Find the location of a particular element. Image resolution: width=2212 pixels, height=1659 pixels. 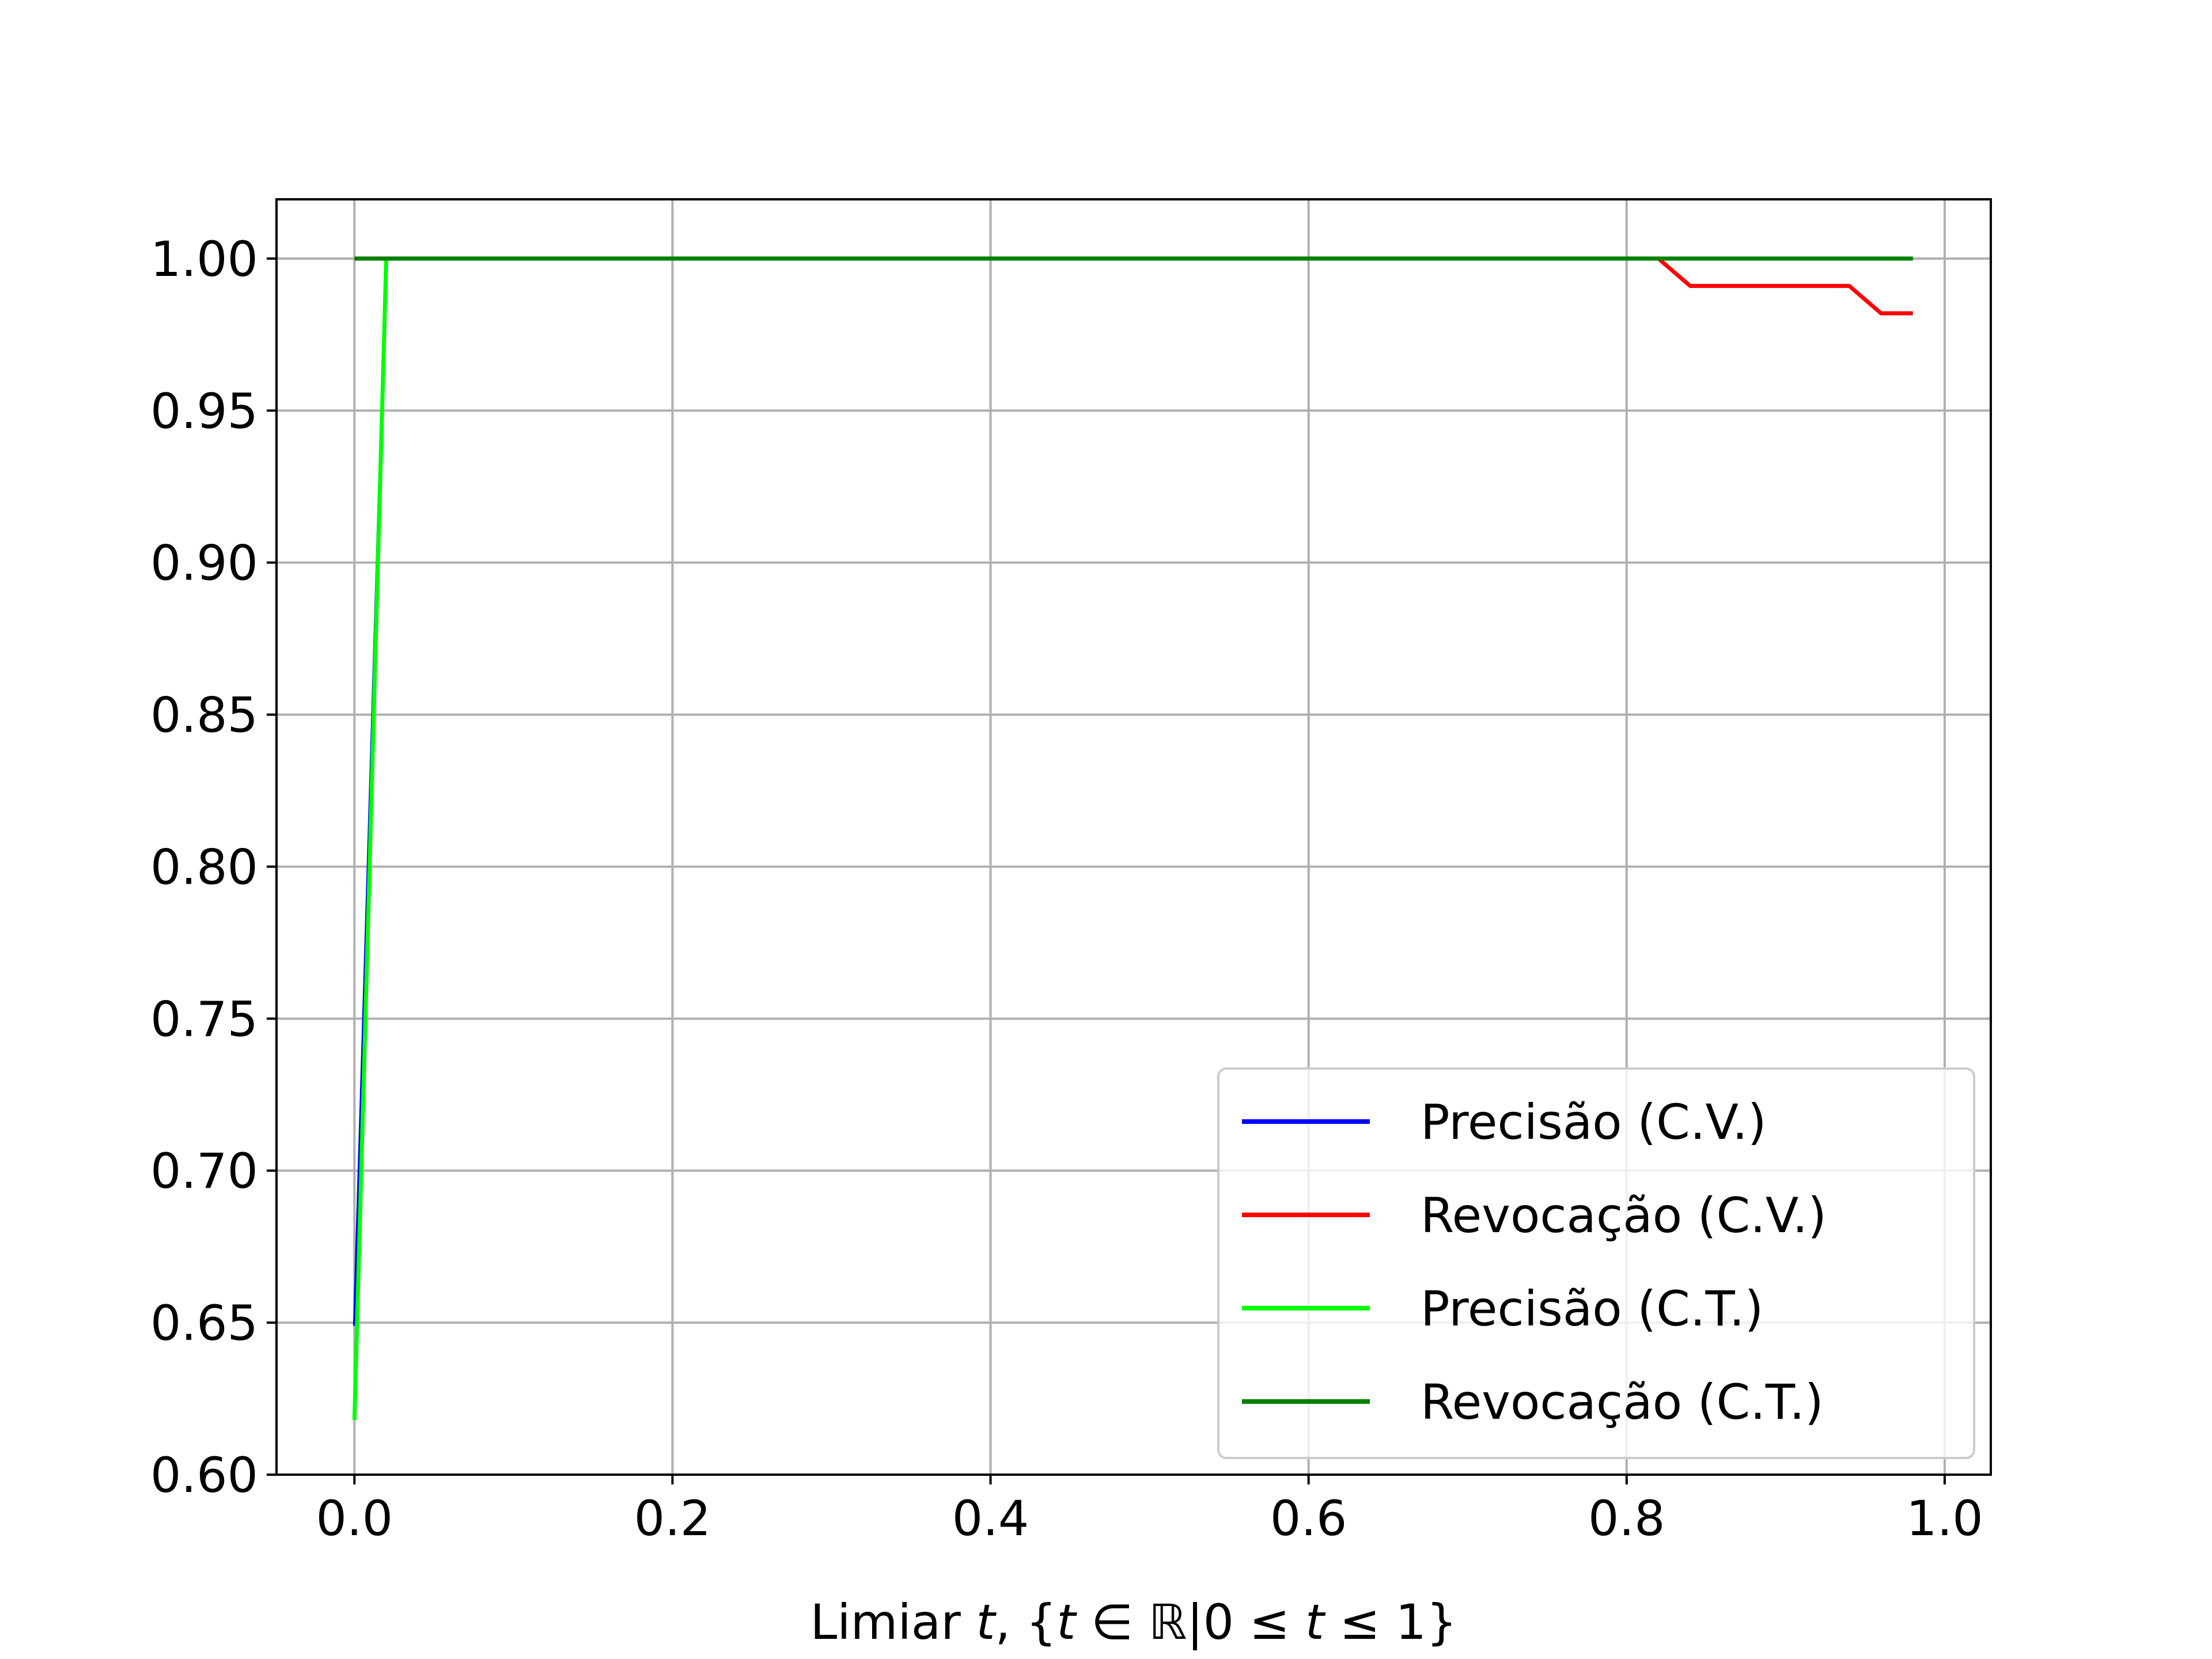

x-tick-label: 0.4 is located at coordinates (990, 1518).